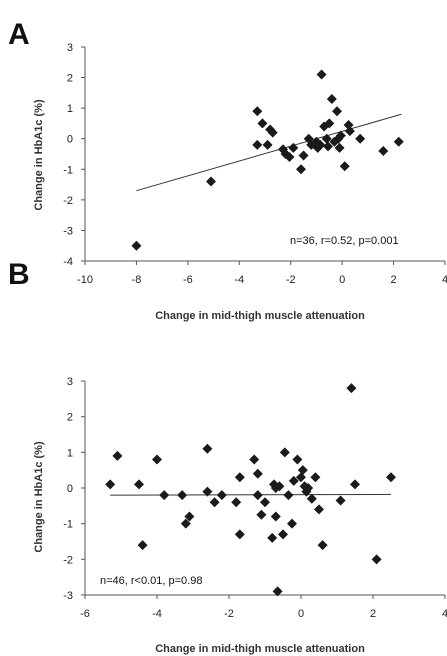 This screenshot has width=447, height=656. What do you see at coordinates (85, 280) in the screenshot?
I see `panel-a-x-tick-label: -10` at bounding box center [85, 280].